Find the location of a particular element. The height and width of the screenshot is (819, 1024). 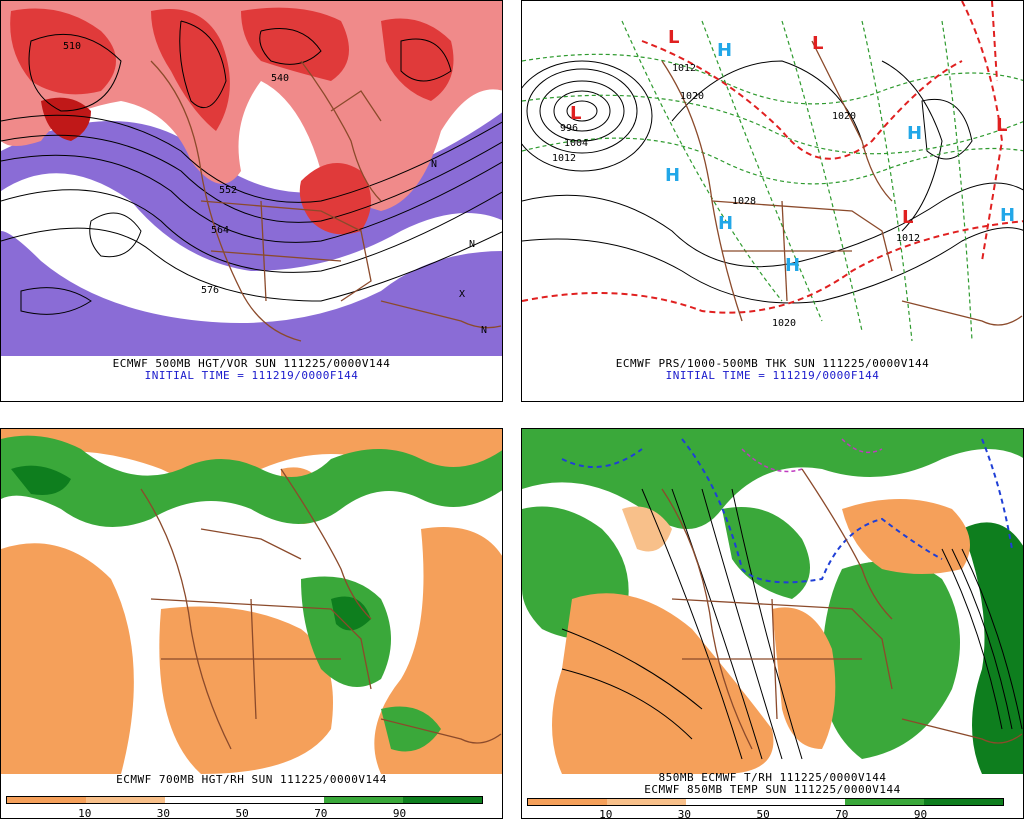

contour-label: X is located at coordinates (462, 294).